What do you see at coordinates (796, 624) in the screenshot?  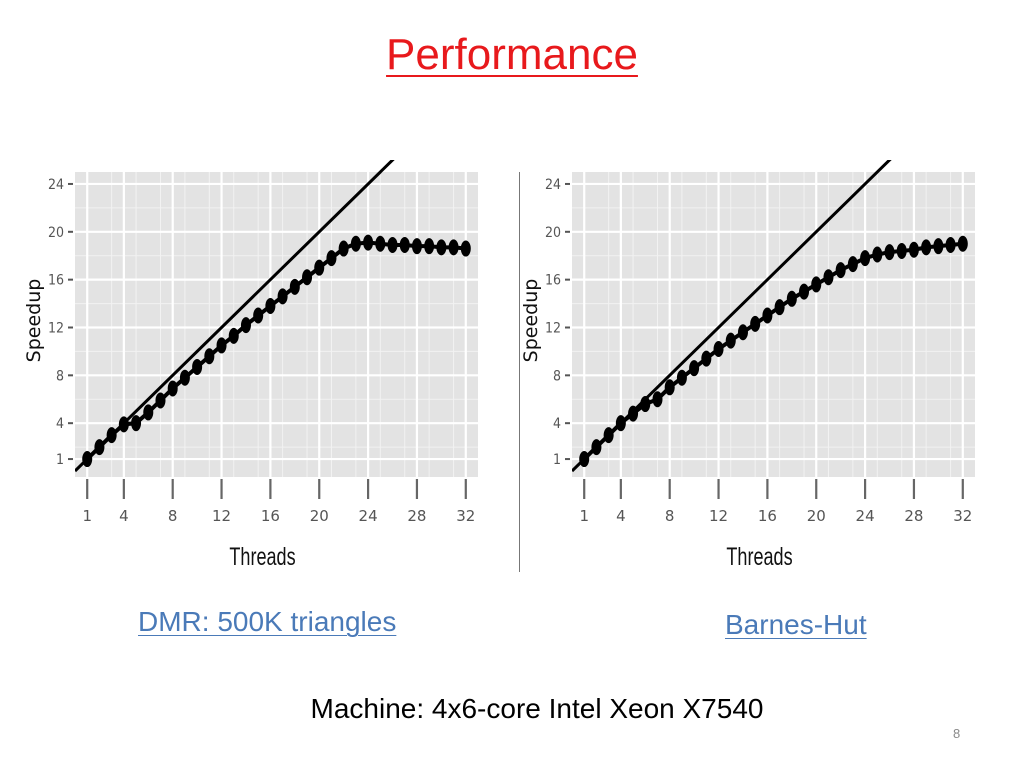 I see `barnes-hut-caption-link: Barnes-Hut` at bounding box center [796, 624].